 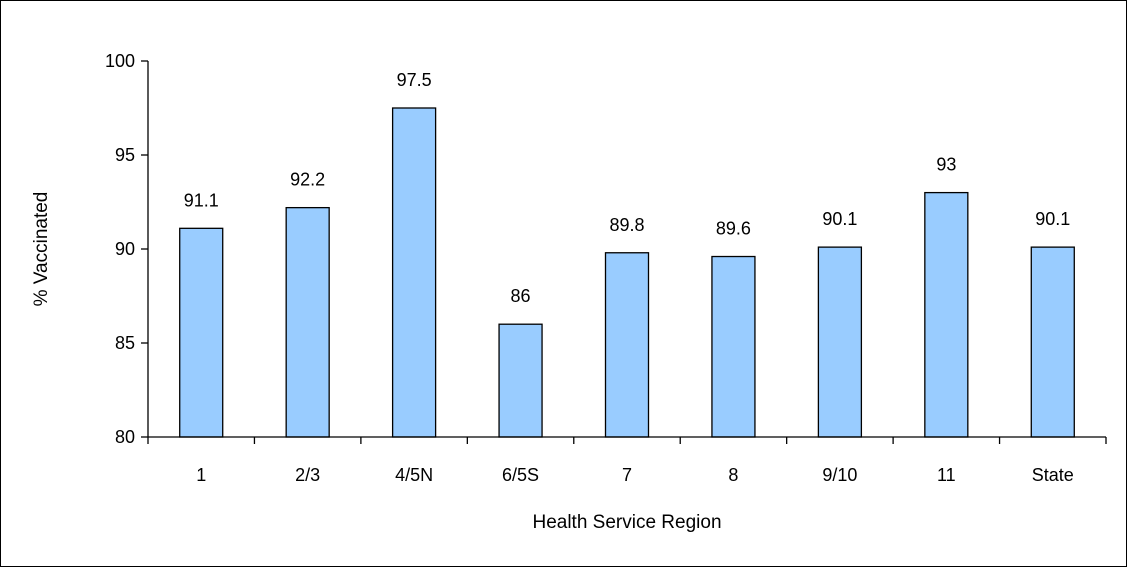 What do you see at coordinates (733, 475) in the screenshot?
I see `x-tick-label: 8` at bounding box center [733, 475].